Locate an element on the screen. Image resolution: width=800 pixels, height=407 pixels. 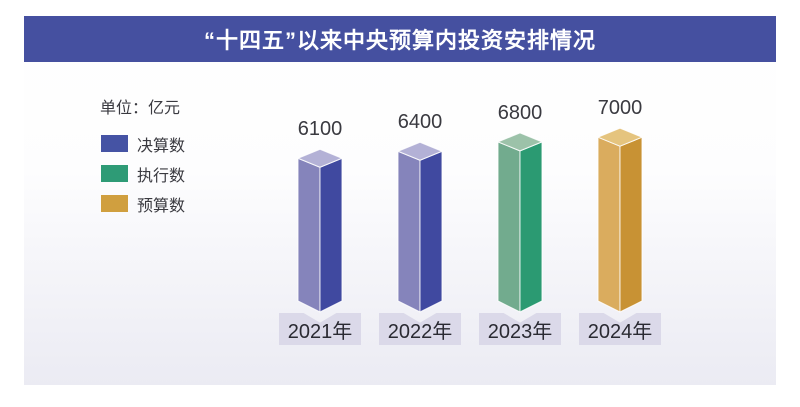
bar-left-face-2023年 is located at coordinates (509, 227).